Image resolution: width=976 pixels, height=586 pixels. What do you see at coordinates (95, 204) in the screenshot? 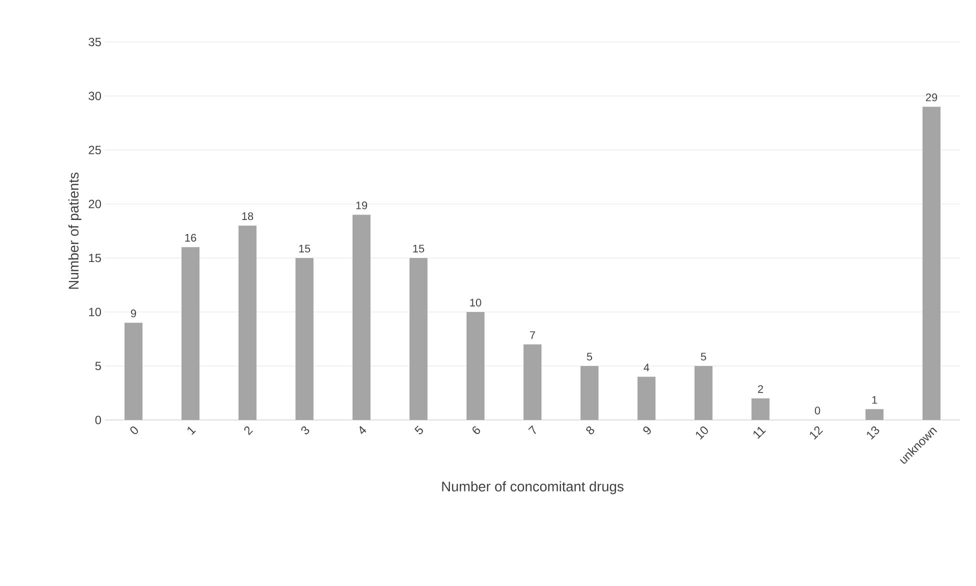
I see `y-tick-label: 20` at bounding box center [95, 204].